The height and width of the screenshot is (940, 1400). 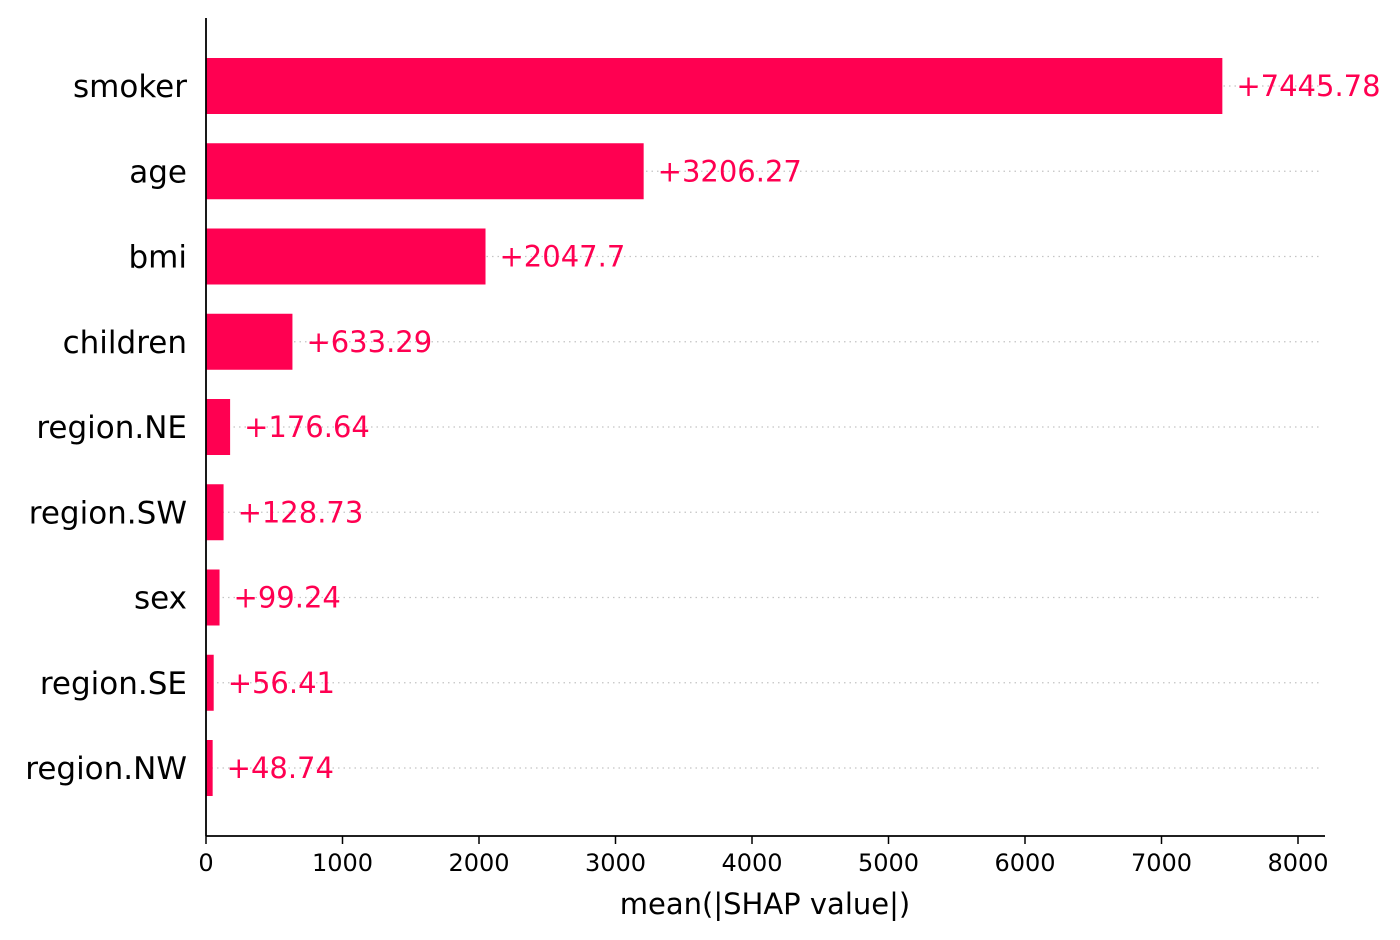 I want to click on bar-region-SE, so click(x=210, y=682).